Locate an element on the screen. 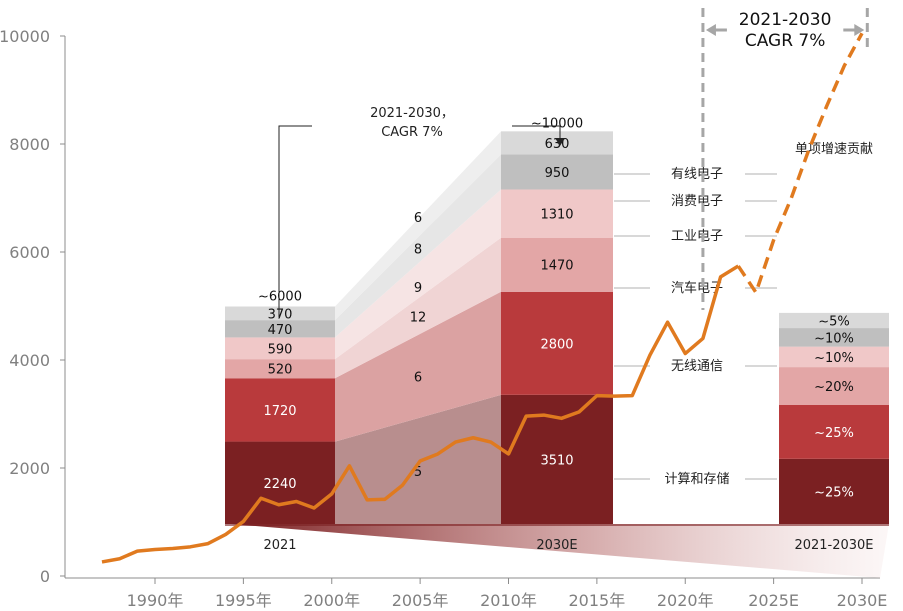  contribution-label: ~20% is located at coordinates (834, 387).